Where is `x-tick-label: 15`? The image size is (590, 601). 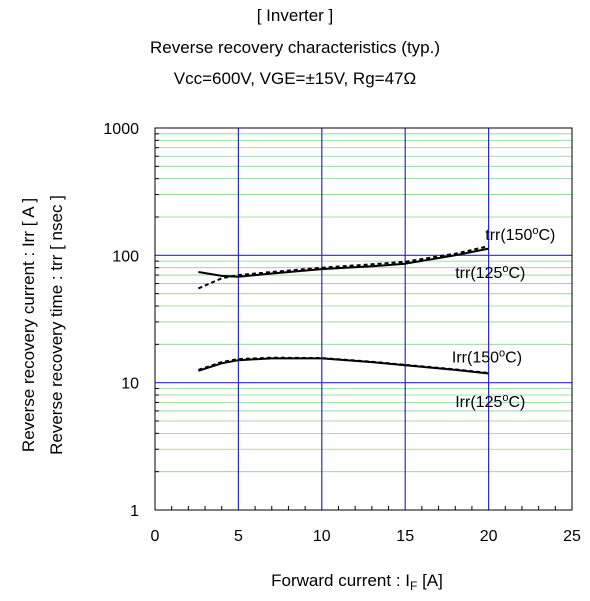 x-tick-label: 15 is located at coordinates (405, 536).